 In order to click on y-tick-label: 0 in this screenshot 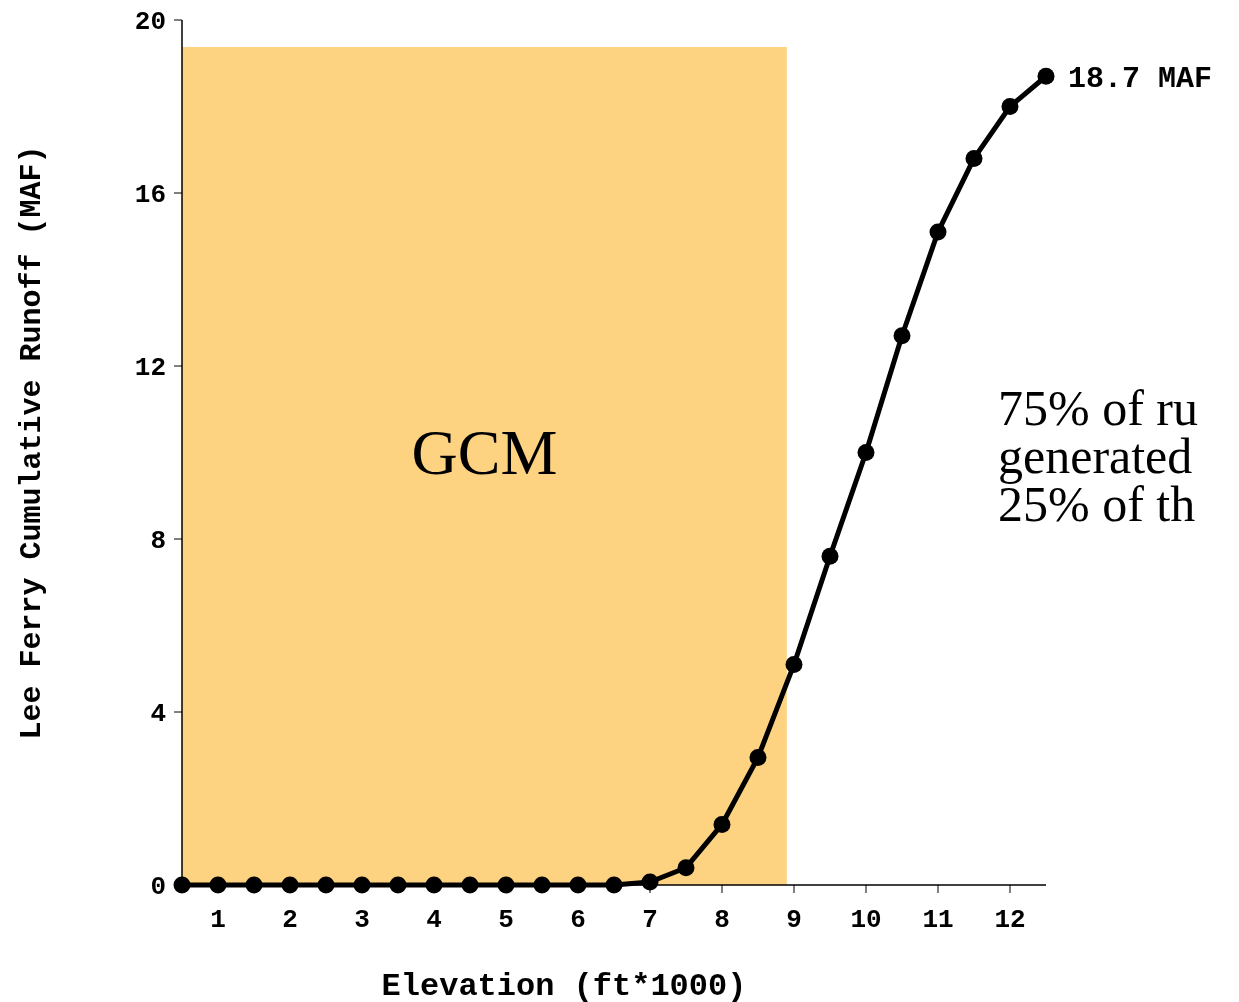, I will do `click(158, 887)`.